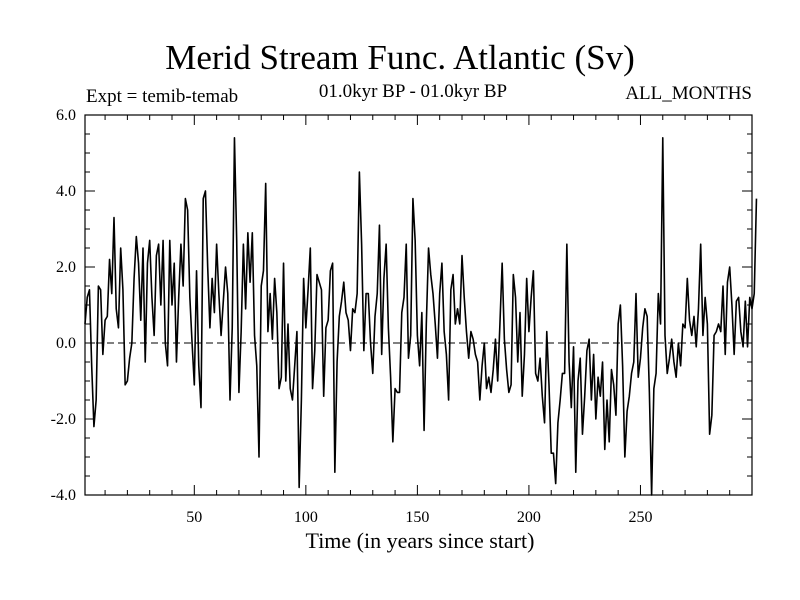  What do you see at coordinates (688, 93) in the screenshot?
I see `months-label: ALL_MONTHS` at bounding box center [688, 93].